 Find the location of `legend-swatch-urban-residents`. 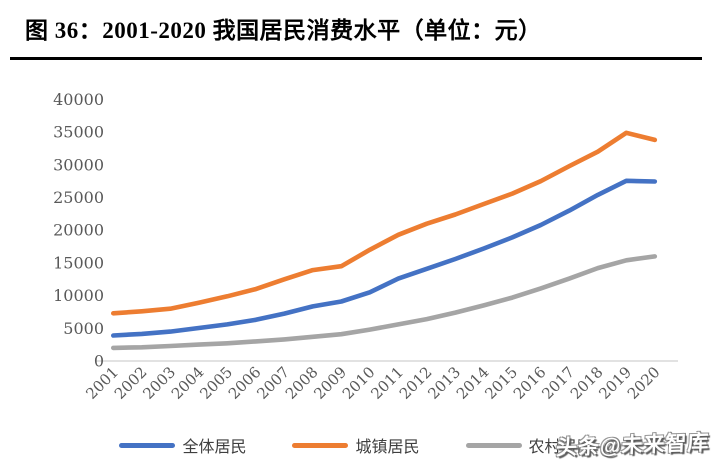

legend-swatch-urban-residents is located at coordinates (320, 445).